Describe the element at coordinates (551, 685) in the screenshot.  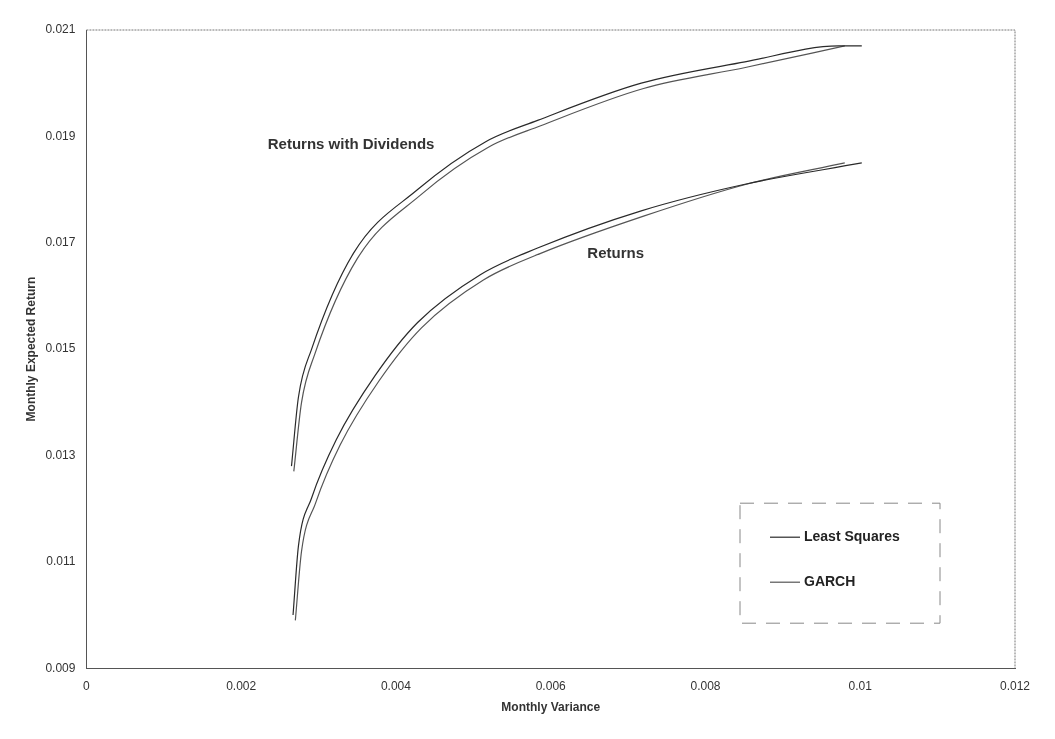
I see `x-tick-label: 0.006` at that location.